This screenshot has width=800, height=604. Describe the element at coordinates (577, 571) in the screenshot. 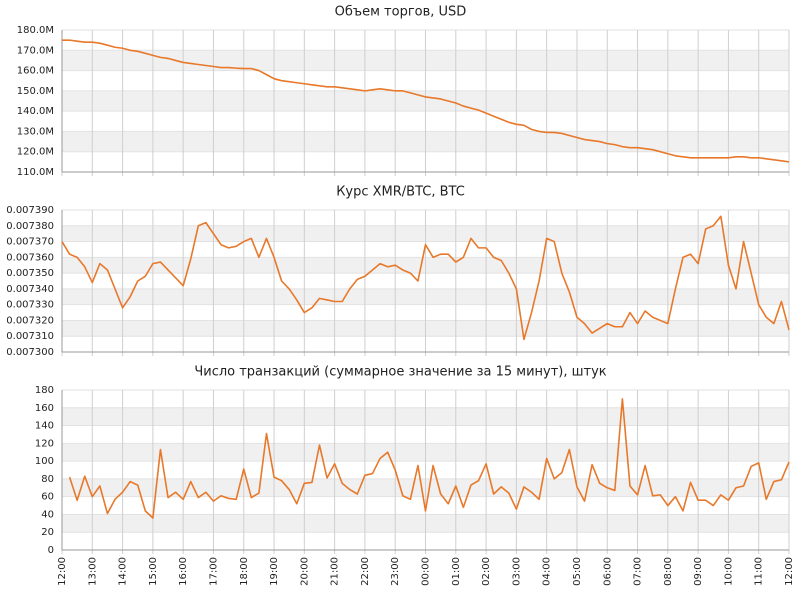

I see `x-tick-label: 05:00` at that location.